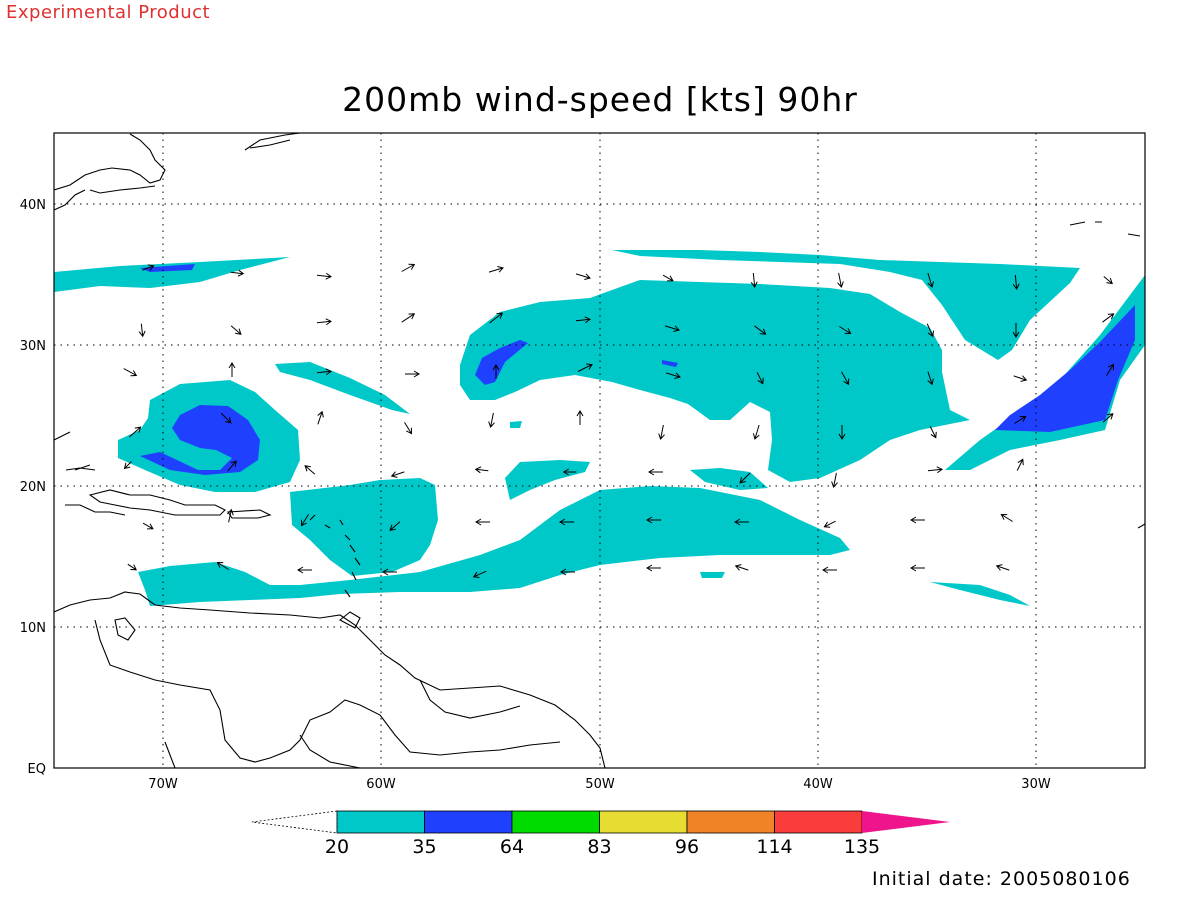  I want to click on shade-35-64-speck, so click(670, 363).